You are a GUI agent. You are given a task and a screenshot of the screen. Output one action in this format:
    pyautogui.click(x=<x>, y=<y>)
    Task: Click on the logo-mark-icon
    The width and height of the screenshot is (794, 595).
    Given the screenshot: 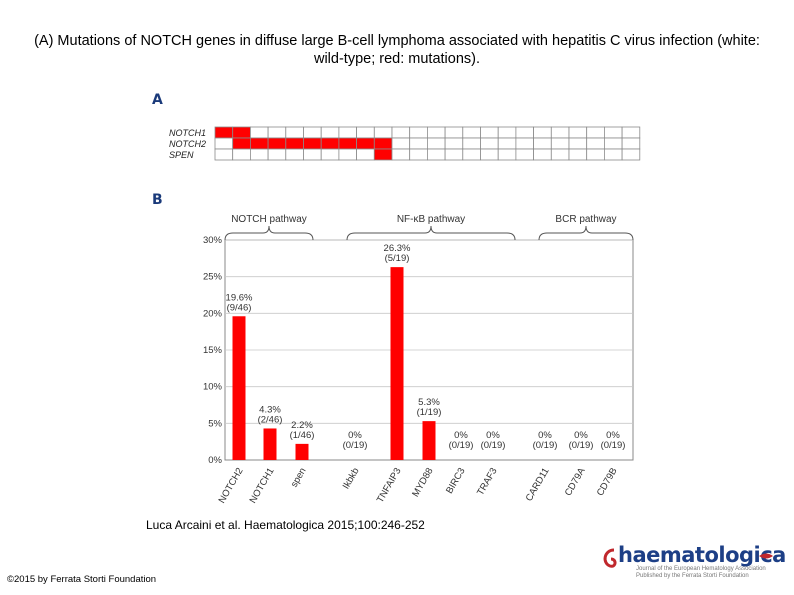 What is the action you would take?
    pyautogui.click(x=766, y=556)
    